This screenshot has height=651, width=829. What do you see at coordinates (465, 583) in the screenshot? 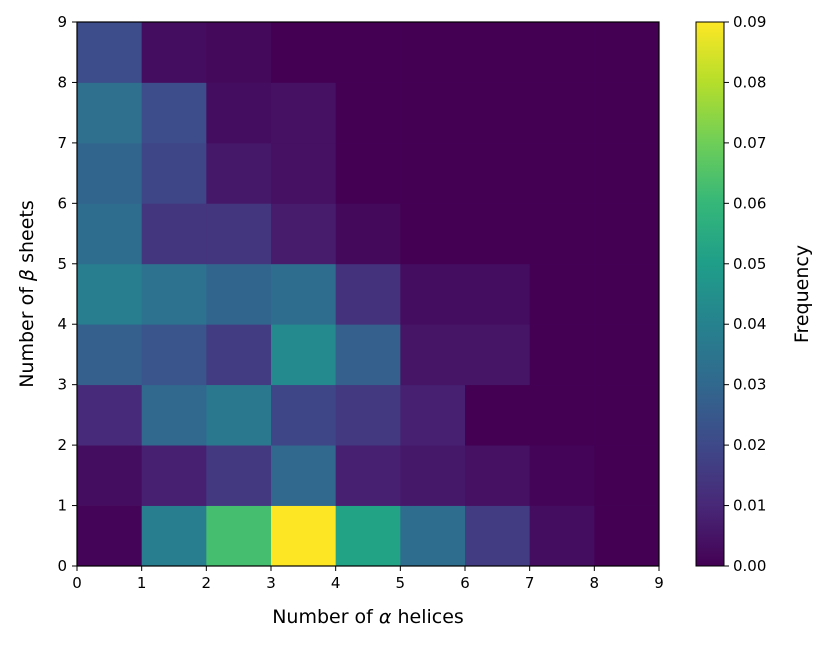
I see `x-tick-label: 6` at bounding box center [465, 583].